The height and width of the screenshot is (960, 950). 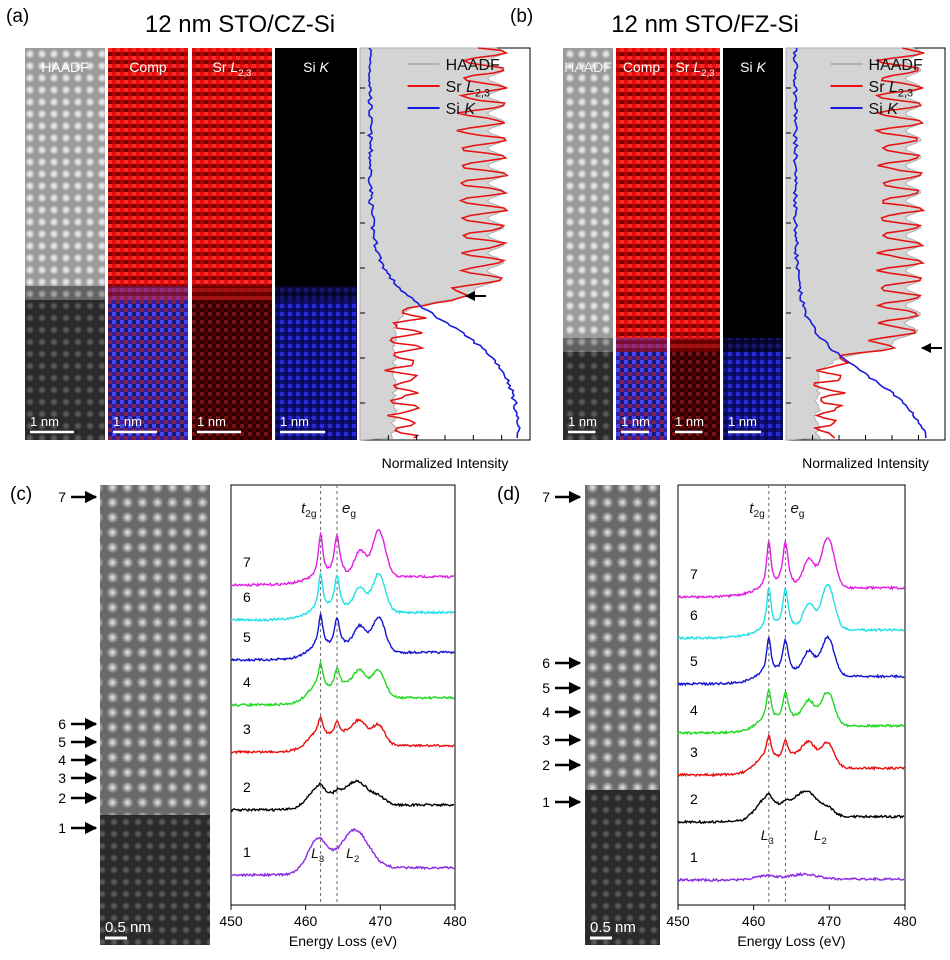 I want to click on sr-profile, so click(x=869, y=243).